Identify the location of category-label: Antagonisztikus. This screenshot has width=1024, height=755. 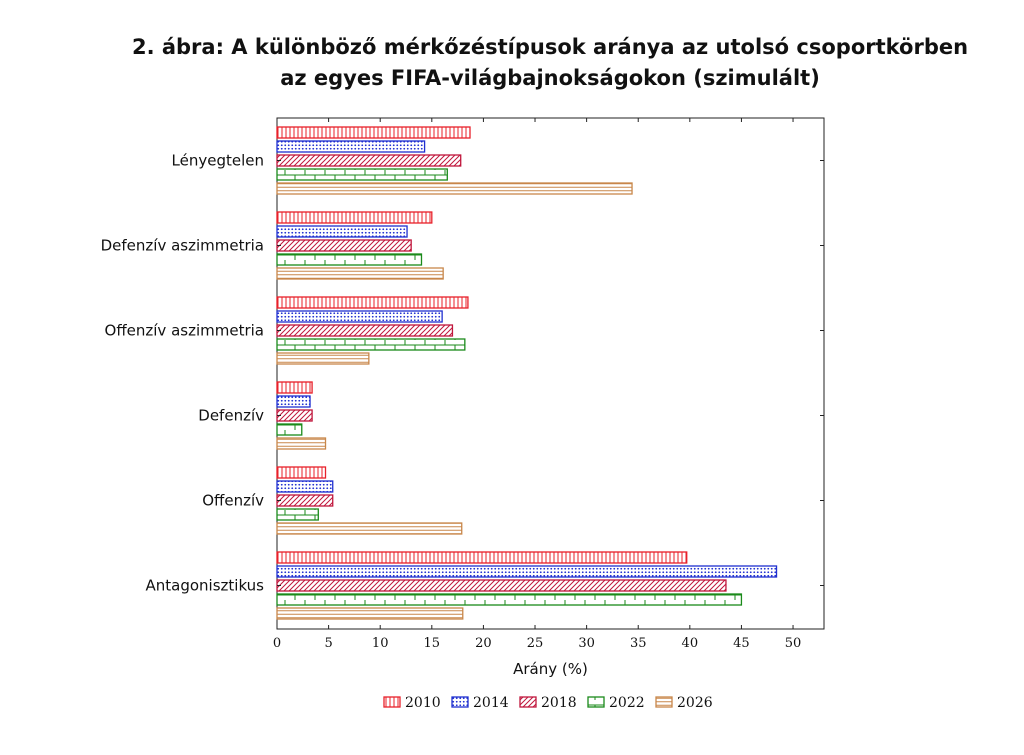
(205, 586).